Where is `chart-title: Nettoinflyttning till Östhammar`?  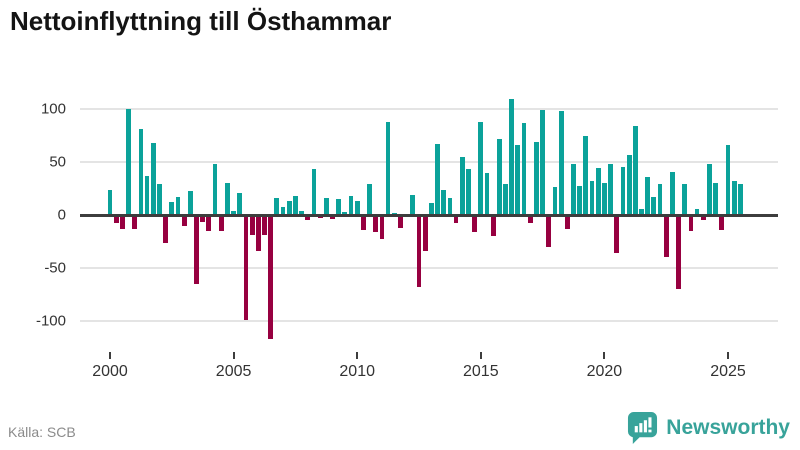 chart-title: Nettoinflyttning till Östhammar is located at coordinates (201, 21).